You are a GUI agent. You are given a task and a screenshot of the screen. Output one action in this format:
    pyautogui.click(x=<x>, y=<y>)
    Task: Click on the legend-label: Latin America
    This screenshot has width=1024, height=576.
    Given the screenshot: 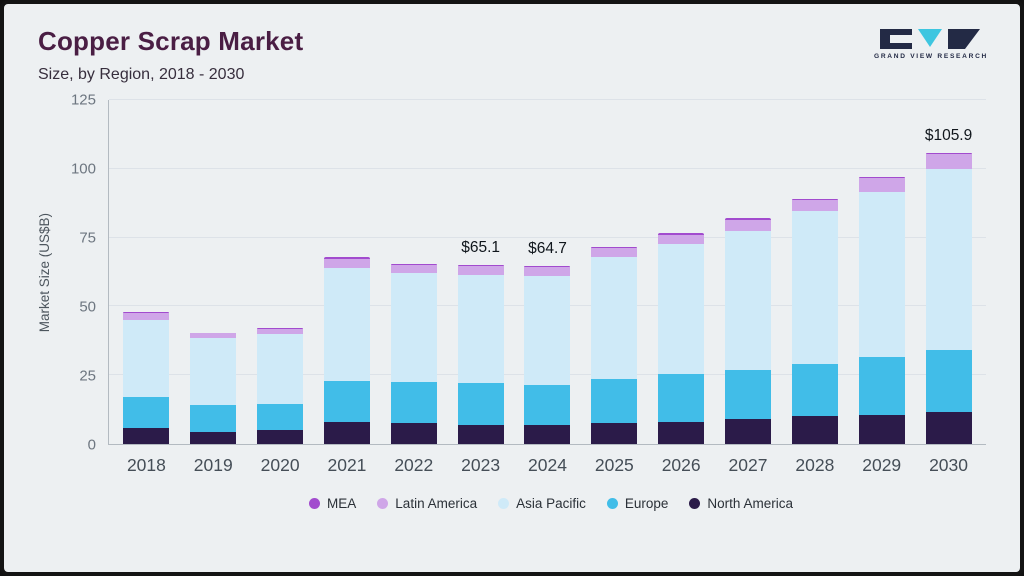 What is the action you would take?
    pyautogui.click(x=436, y=503)
    